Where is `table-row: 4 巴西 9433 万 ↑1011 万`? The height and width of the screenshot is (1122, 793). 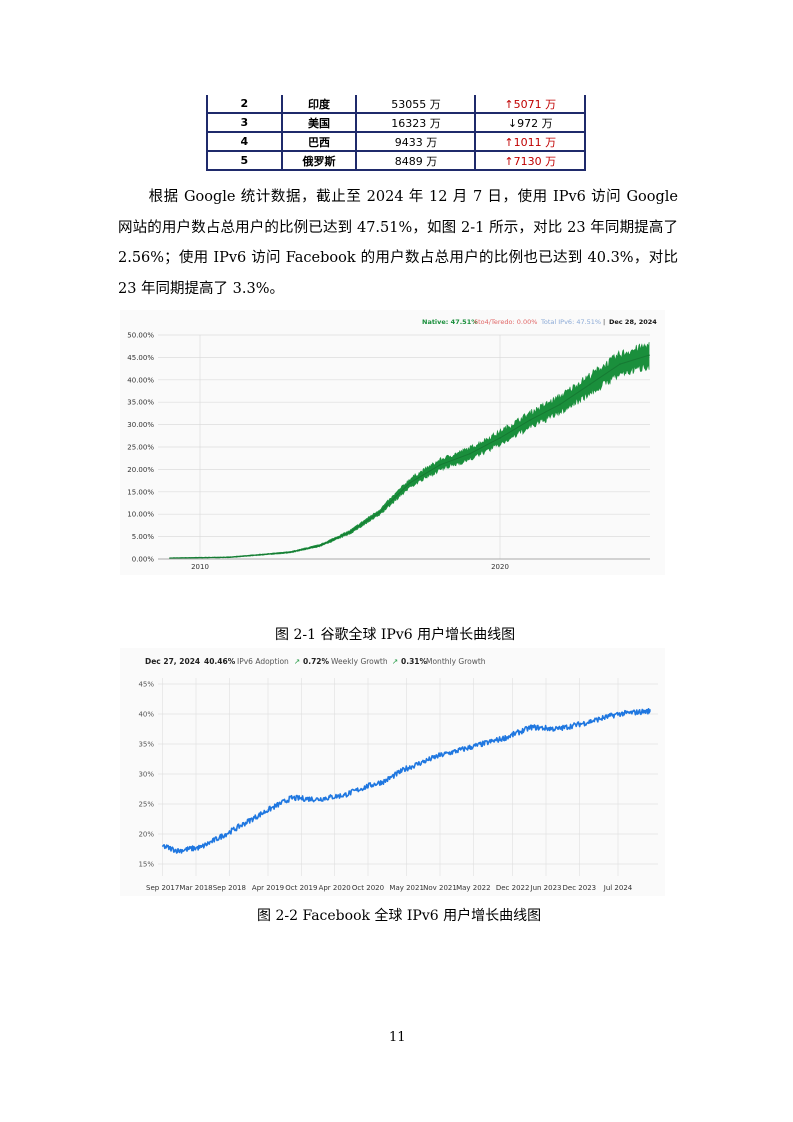 table-row: 4 巴西 9433 万 ↑1011 万 is located at coordinates (396, 141).